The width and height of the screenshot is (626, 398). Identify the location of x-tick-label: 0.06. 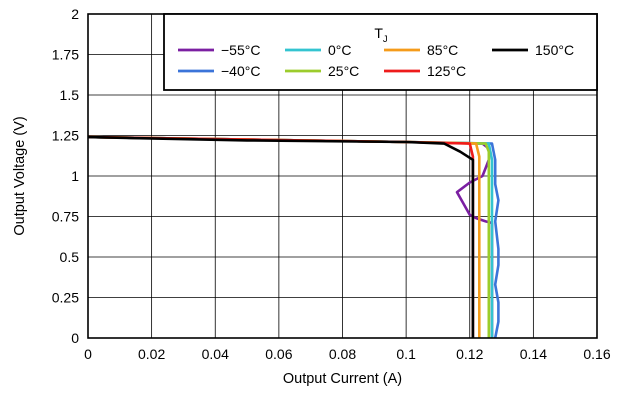
(278, 354).